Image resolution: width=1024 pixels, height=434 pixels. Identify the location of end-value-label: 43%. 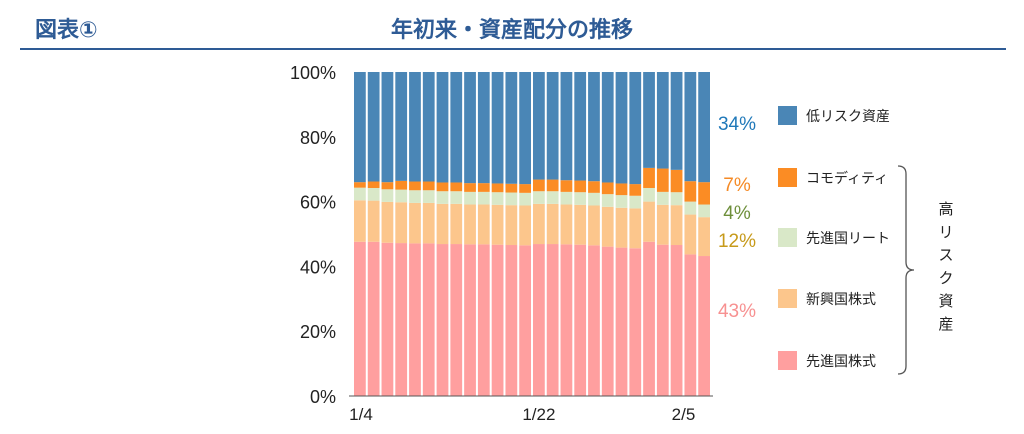
(737, 311).